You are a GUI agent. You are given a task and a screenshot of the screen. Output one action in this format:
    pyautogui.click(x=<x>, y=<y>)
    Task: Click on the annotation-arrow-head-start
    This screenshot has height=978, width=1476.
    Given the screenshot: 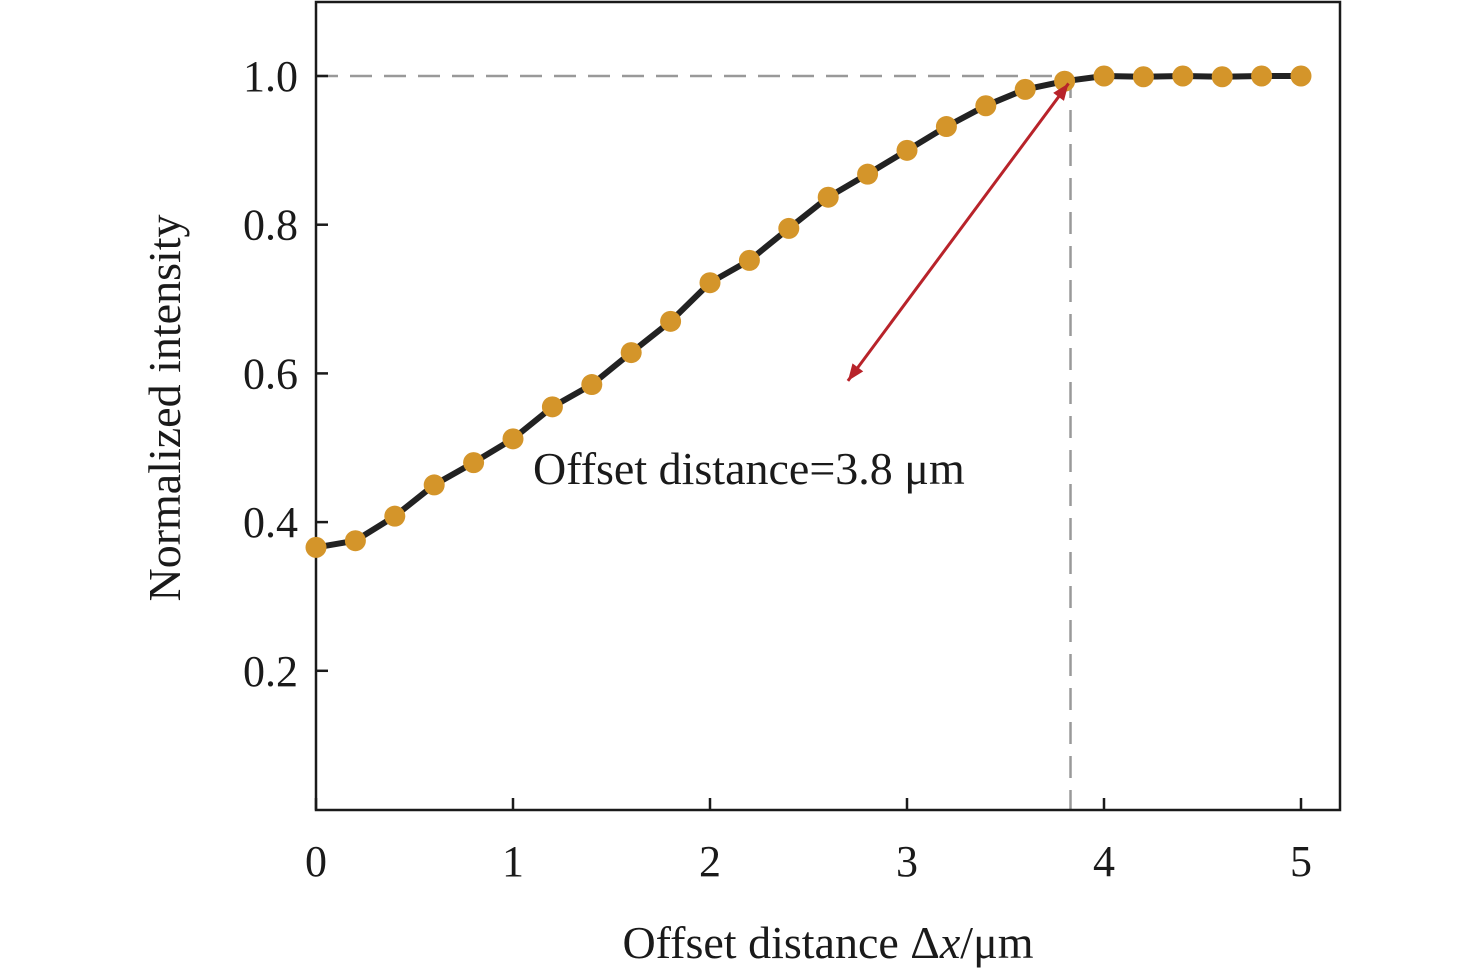 What is the action you would take?
    pyautogui.click(x=1061, y=92)
    